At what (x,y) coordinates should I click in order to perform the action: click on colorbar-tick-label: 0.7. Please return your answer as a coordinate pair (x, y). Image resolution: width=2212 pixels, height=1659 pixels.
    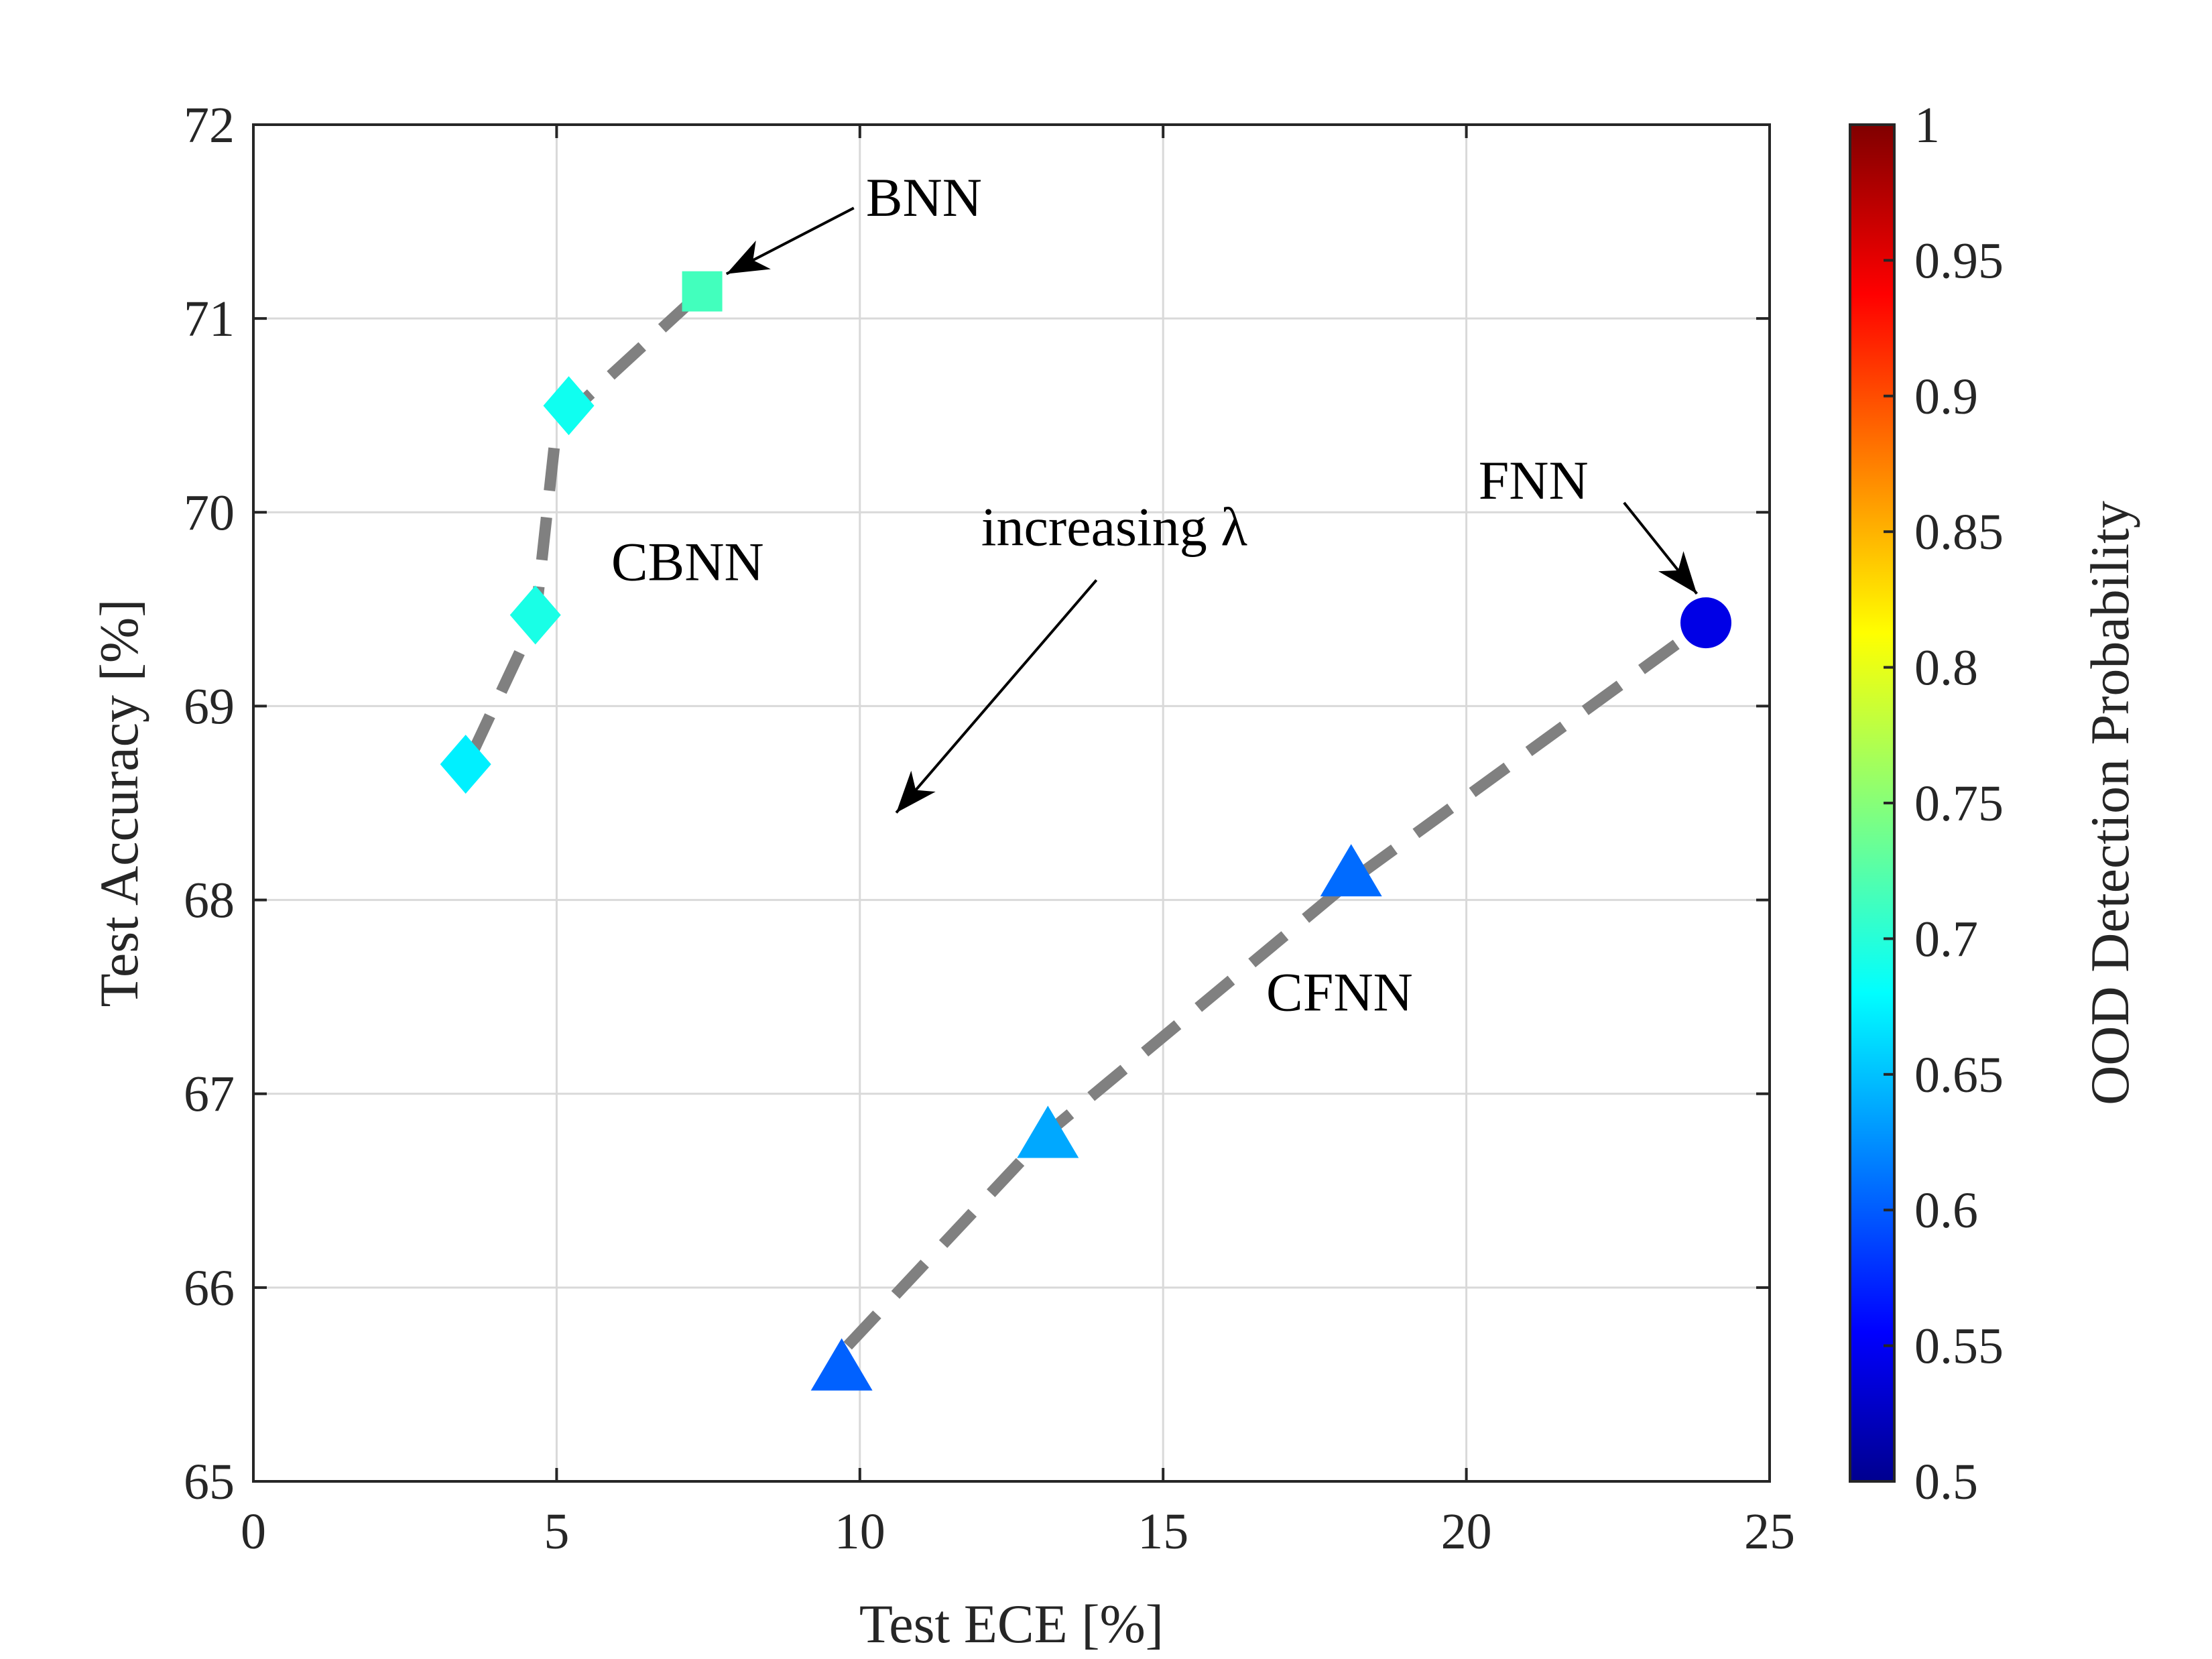
    Looking at the image, I should click on (1946, 939).